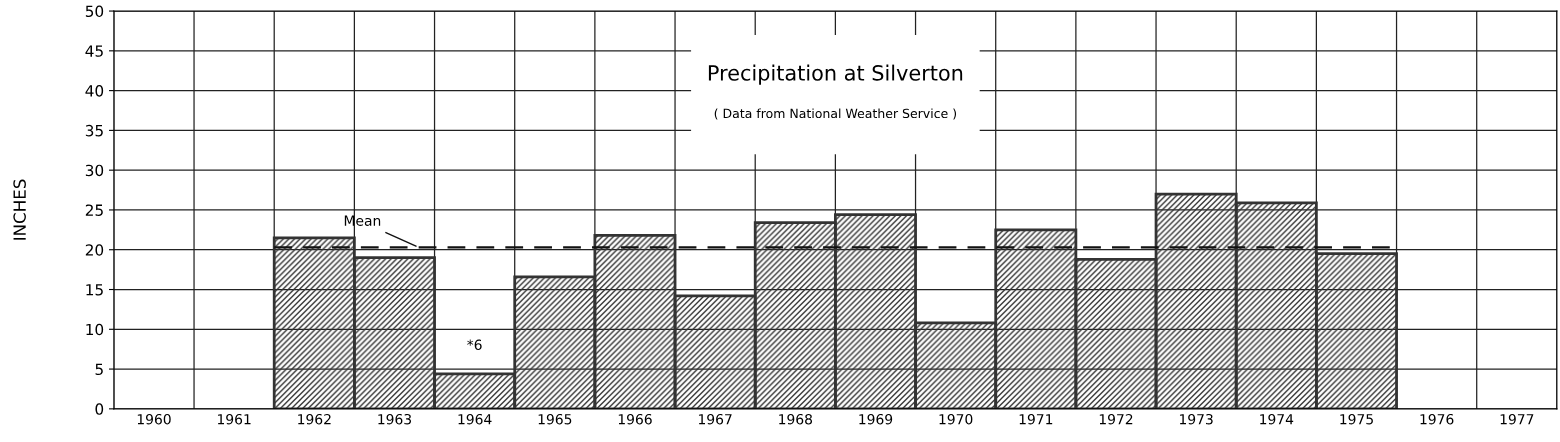  Describe the element at coordinates (876, 419) in the screenshot. I see `x-tick-label: 1969` at that location.